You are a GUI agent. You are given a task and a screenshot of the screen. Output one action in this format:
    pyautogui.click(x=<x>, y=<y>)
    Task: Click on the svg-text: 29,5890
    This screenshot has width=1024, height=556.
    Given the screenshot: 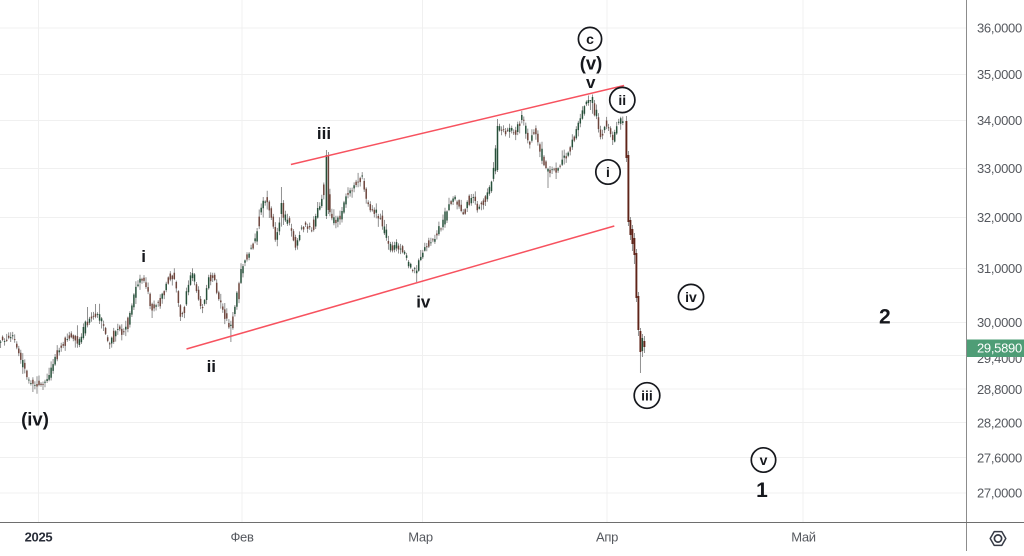 What is the action you would take?
    pyautogui.click(x=999, y=348)
    